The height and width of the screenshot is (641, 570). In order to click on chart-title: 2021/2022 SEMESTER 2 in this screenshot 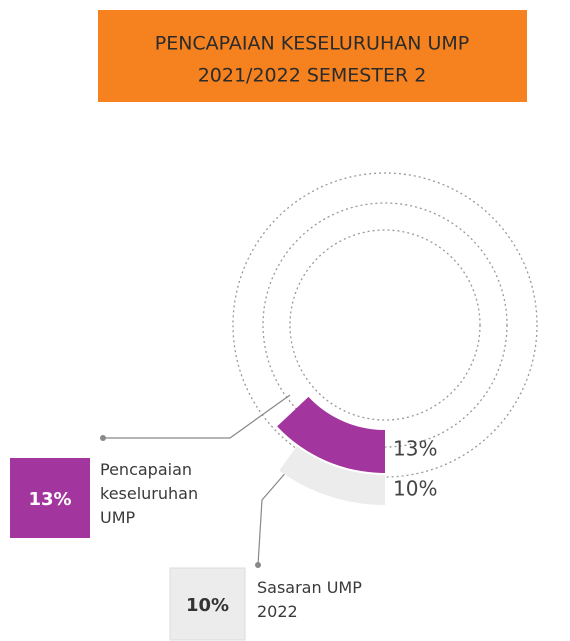, I will do `click(312, 76)`.